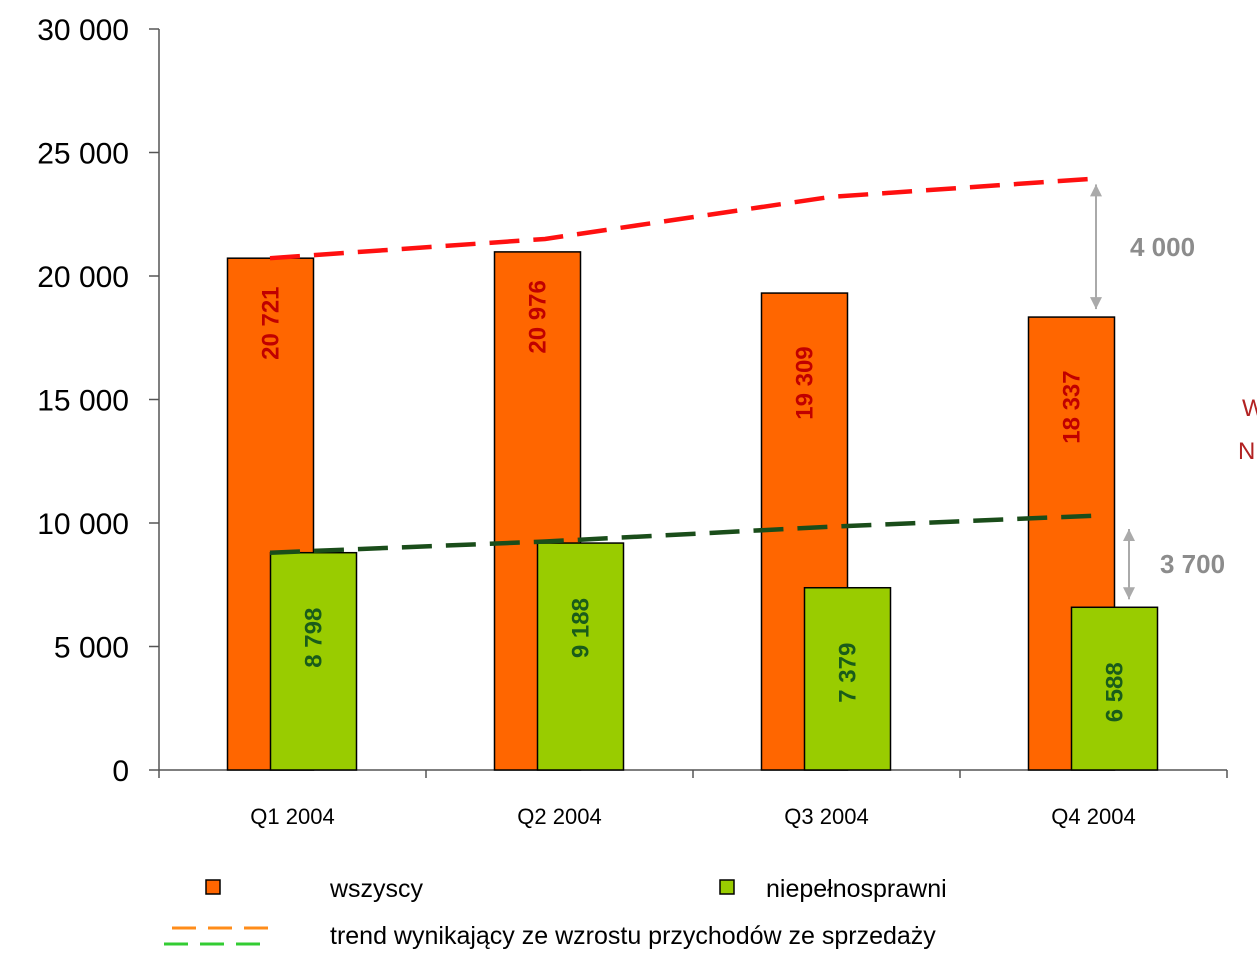  Describe the element at coordinates (83, 277) in the screenshot. I see `y-tick-label: 20 000` at that location.